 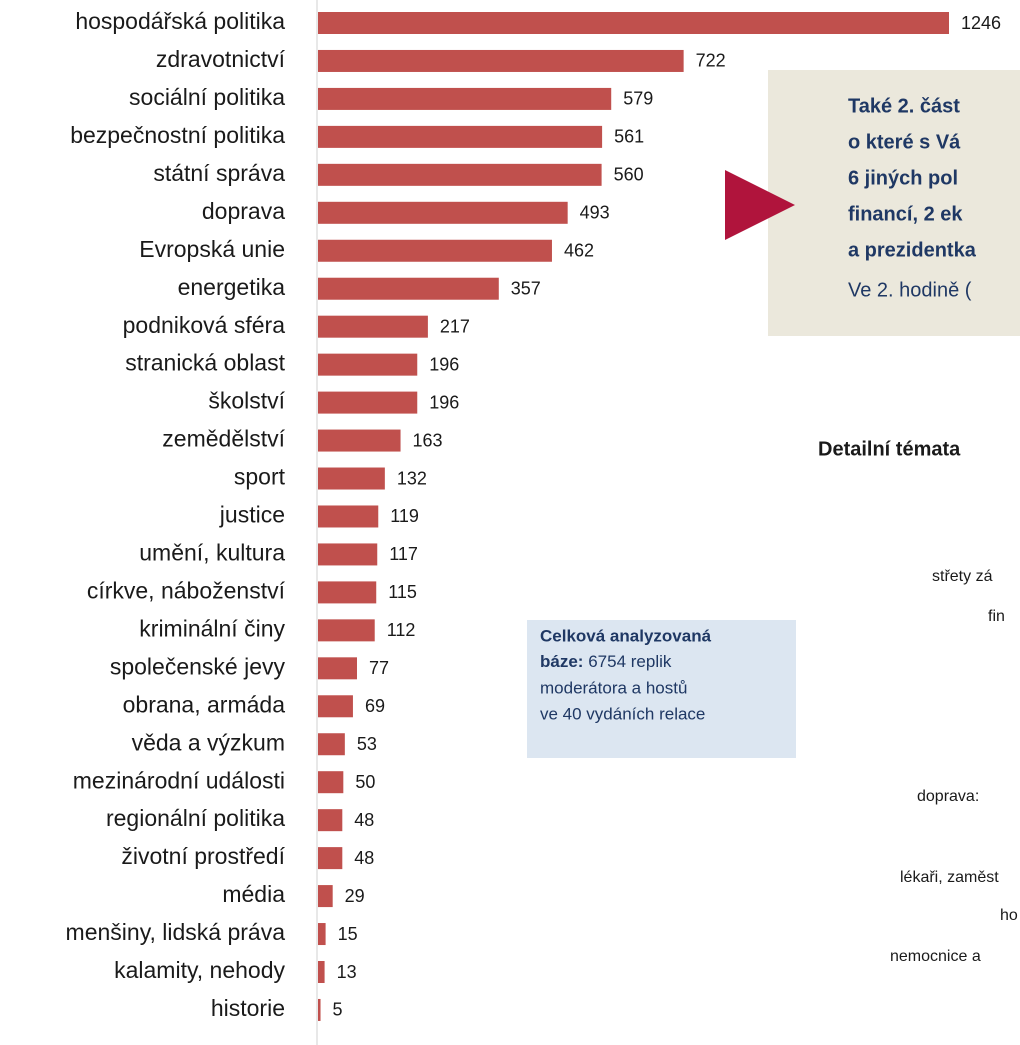 What do you see at coordinates (760, 205) in the screenshot?
I see `callout-arrow` at bounding box center [760, 205].